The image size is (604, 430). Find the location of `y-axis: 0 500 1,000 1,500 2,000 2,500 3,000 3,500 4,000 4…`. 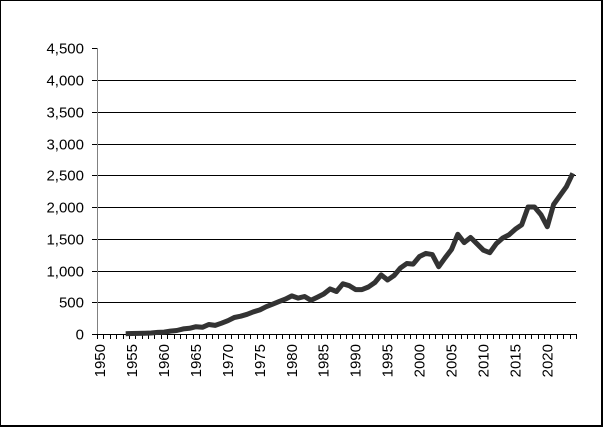

y-axis: 0 500 1,000 1,500 2,000 2,500 3,000 3,500 4,000 4… is located at coordinates (72, 192).